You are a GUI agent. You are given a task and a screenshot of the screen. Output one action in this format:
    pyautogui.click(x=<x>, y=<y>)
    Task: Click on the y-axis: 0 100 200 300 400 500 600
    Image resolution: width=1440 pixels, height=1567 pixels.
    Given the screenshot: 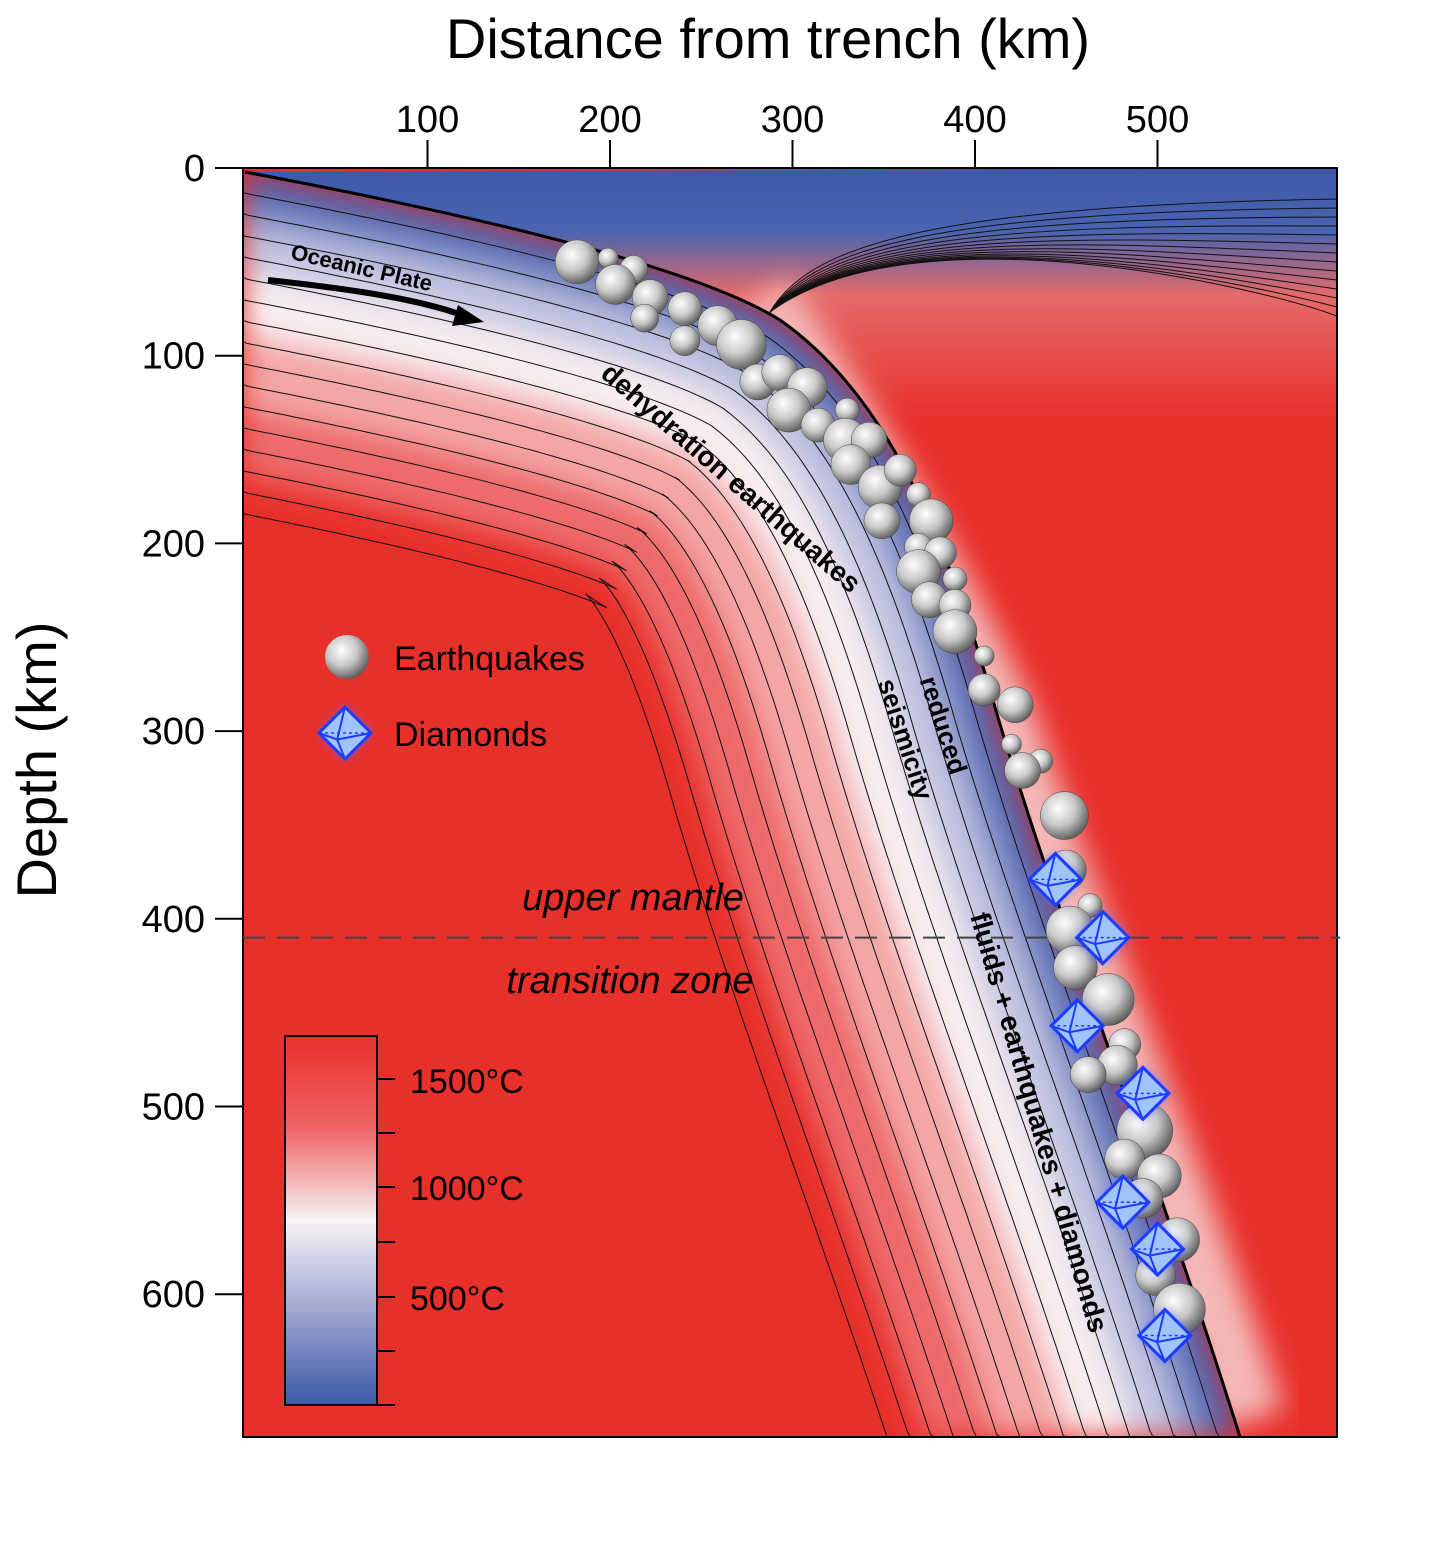 What is the action you would take?
    pyautogui.click(x=192, y=732)
    